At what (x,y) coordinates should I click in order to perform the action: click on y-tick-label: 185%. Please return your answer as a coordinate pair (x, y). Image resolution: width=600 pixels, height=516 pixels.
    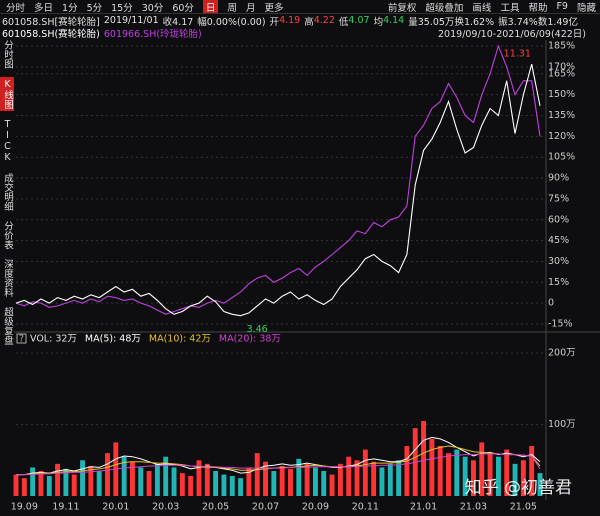
    Looking at the image, I should click on (561, 46).